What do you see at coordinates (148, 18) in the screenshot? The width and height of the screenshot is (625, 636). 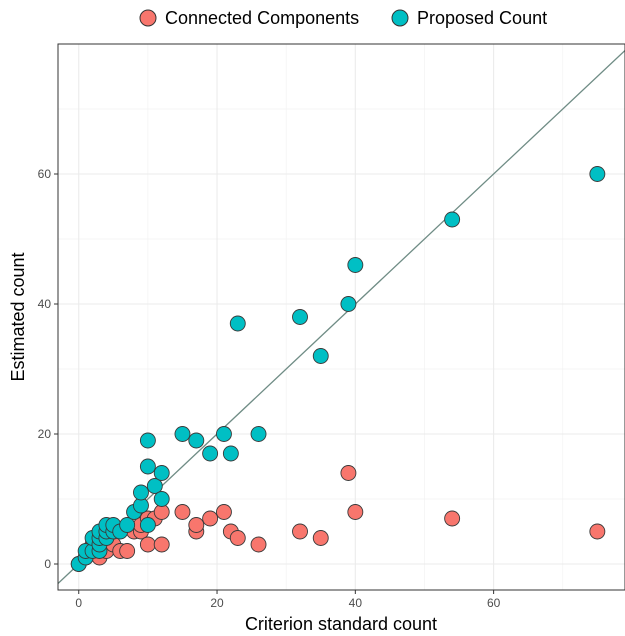 I see `legend-swatch-connected-components` at bounding box center [148, 18].